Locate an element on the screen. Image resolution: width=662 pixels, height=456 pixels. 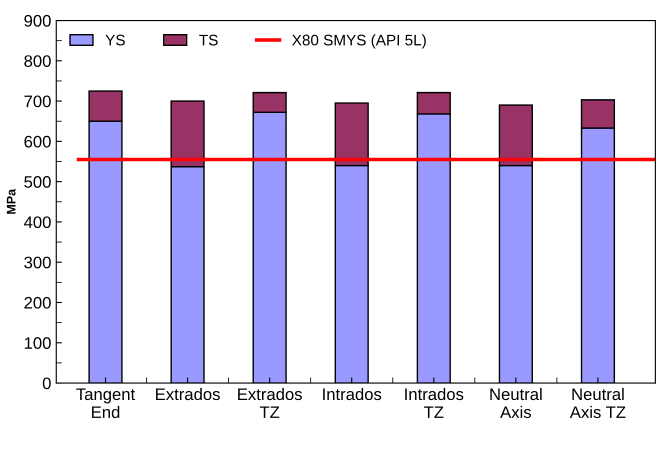
legend-label: YS is located at coordinates (115, 40).